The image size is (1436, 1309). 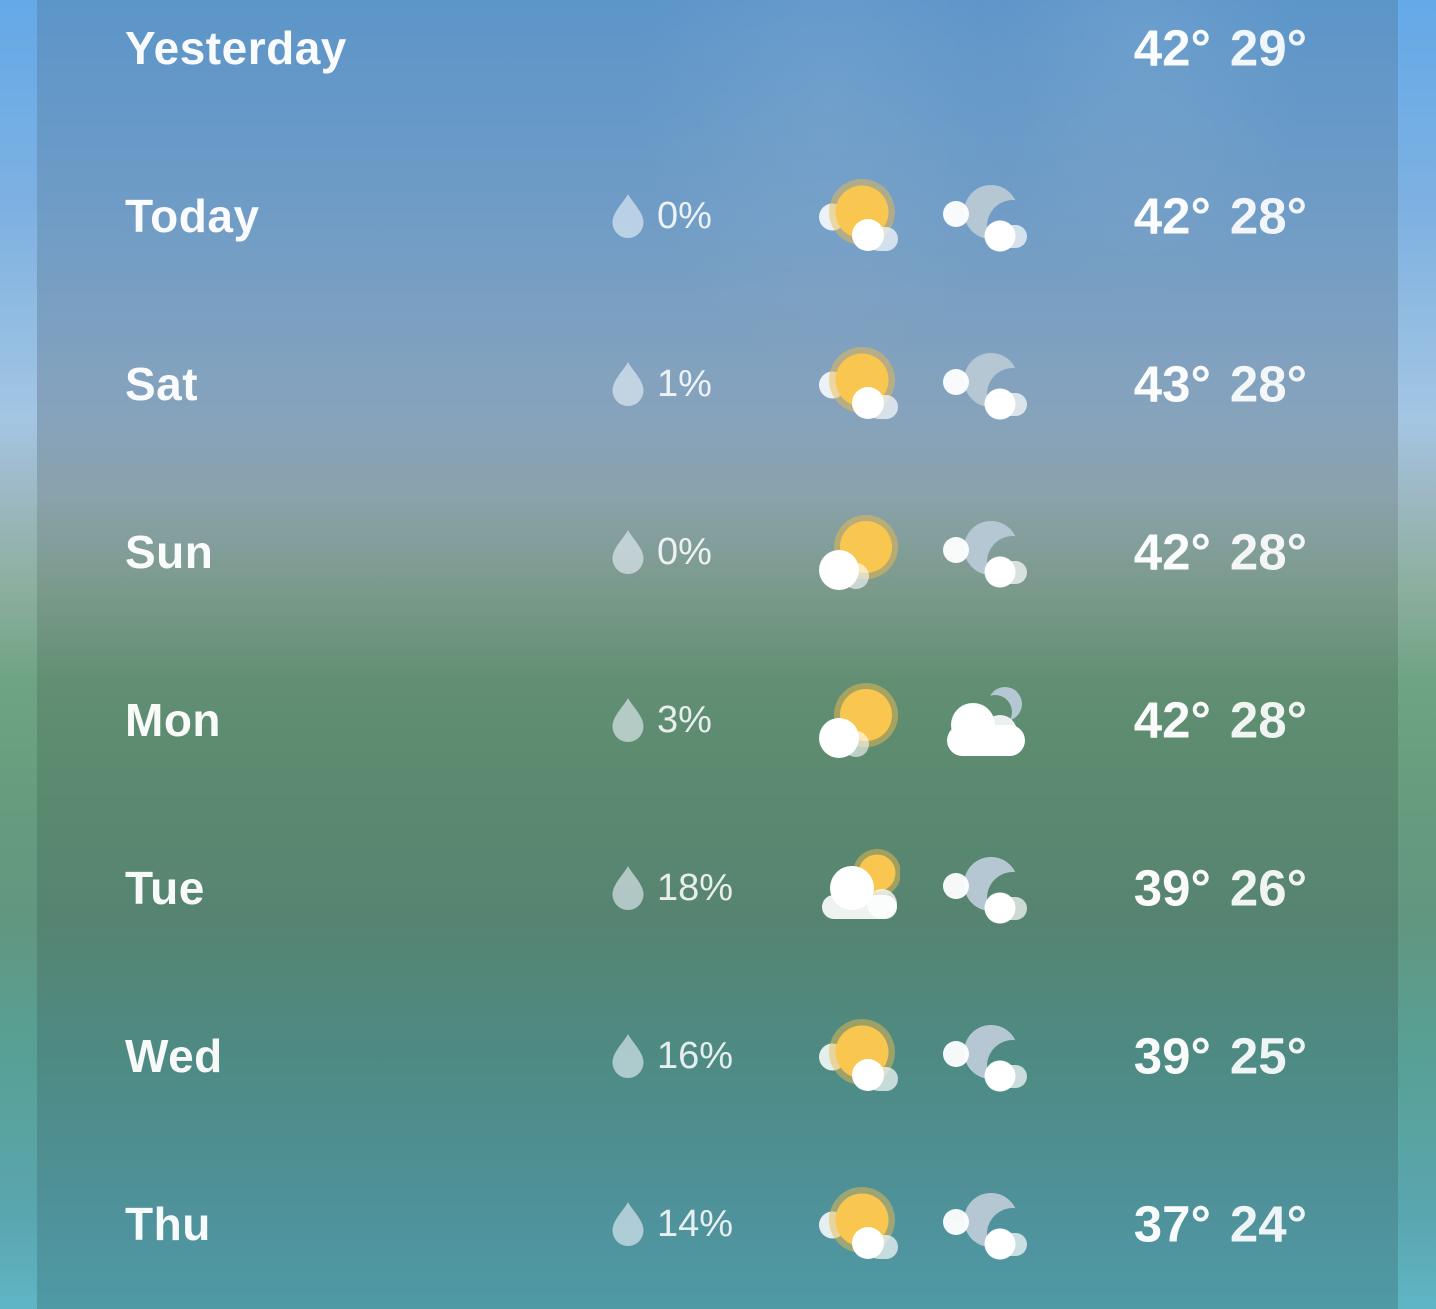 I want to click on day-label: Yesterday, so click(x=236, y=48).